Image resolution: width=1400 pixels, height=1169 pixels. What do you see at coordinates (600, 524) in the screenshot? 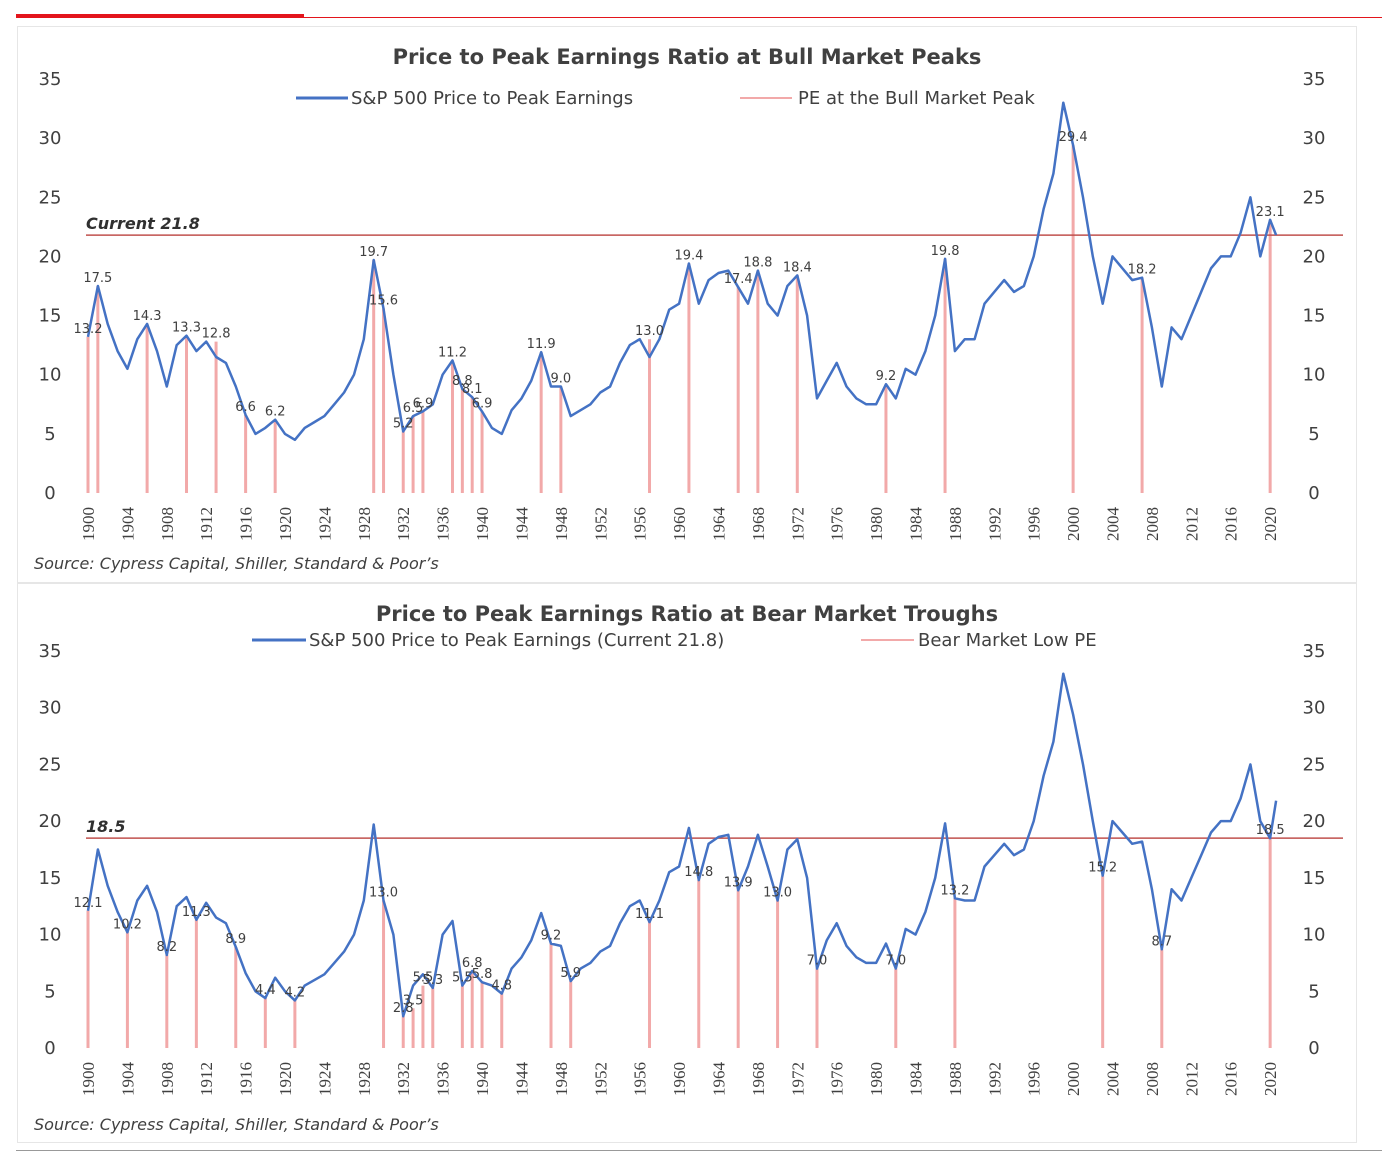
I see `x-tick: 1952` at bounding box center [600, 524].